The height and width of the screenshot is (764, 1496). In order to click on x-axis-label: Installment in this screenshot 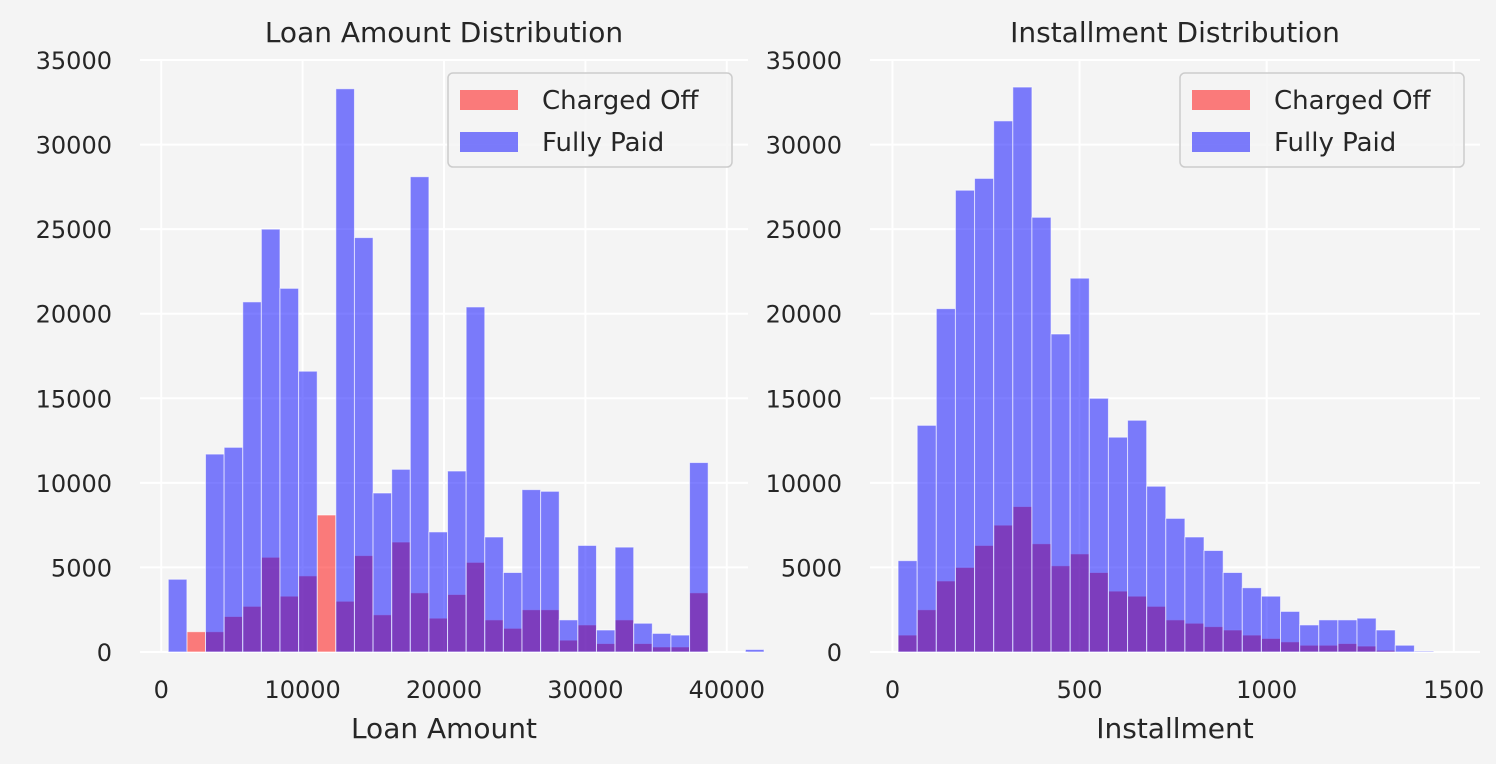, I will do `click(1175, 728)`.